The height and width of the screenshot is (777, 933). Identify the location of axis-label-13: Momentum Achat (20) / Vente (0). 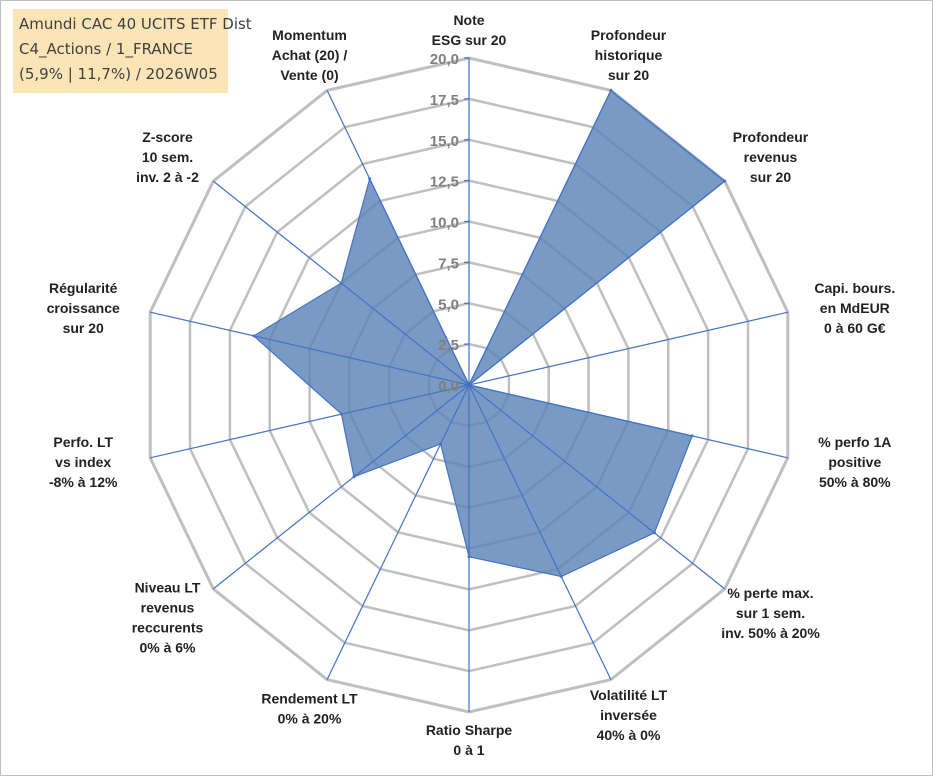
(310, 55).